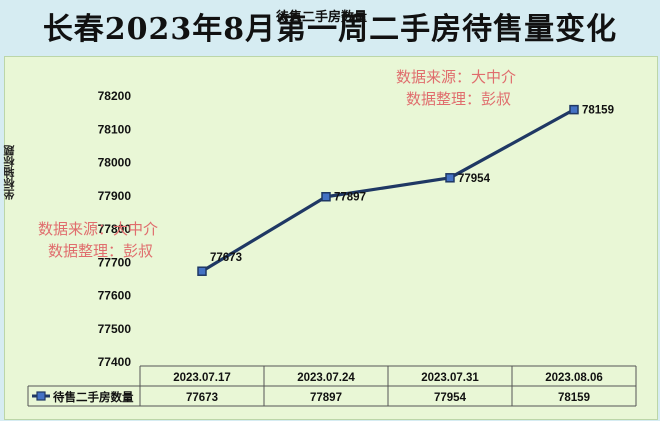 This screenshot has width=660, height=421. What do you see at coordinates (450, 398) in the screenshot?
I see `table-value: 77954` at bounding box center [450, 398].